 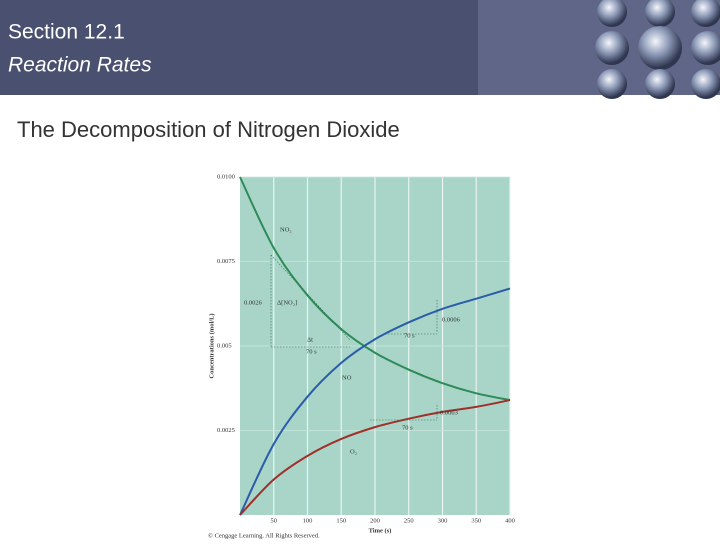 What do you see at coordinates (274, 520) in the screenshot?
I see `x-tick-label: 50` at bounding box center [274, 520].